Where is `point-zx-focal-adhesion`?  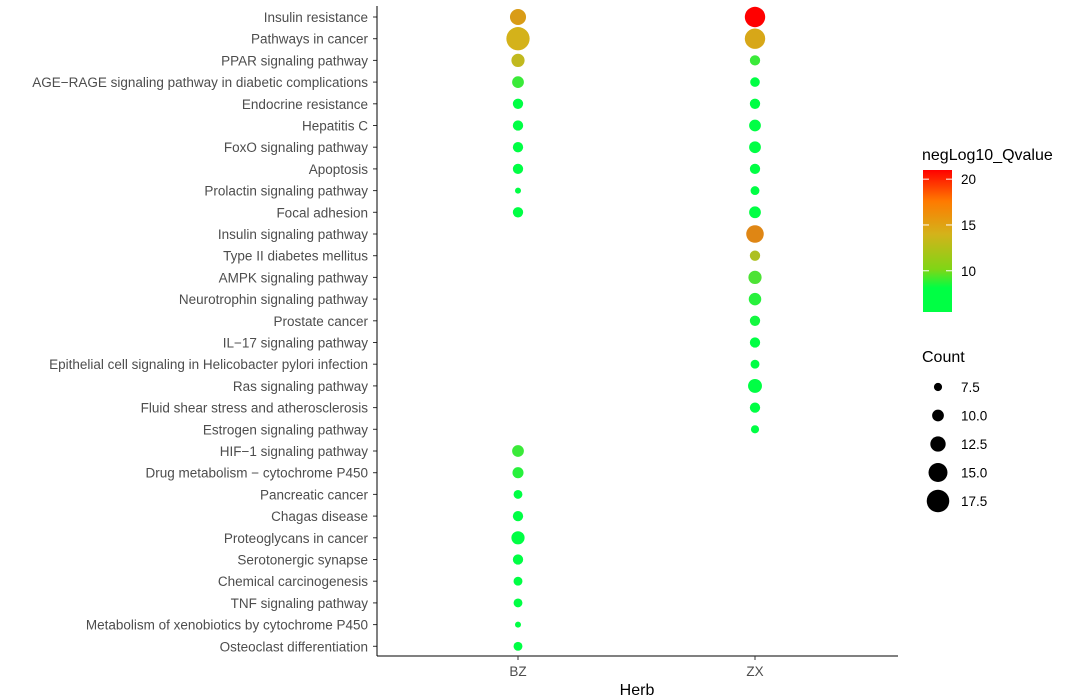 point-zx-focal-adhesion is located at coordinates (755, 212).